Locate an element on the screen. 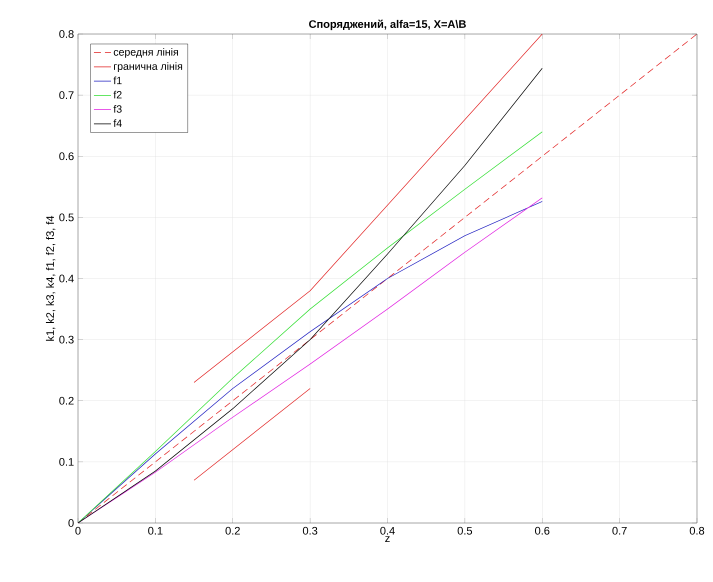  x-tick-label: 0.4 is located at coordinates (387, 530).